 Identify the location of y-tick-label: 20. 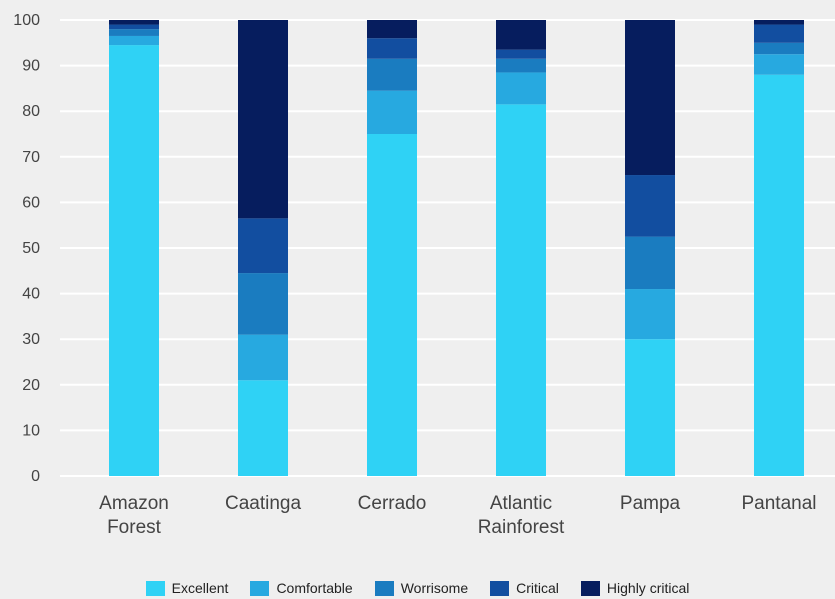
(31, 385).